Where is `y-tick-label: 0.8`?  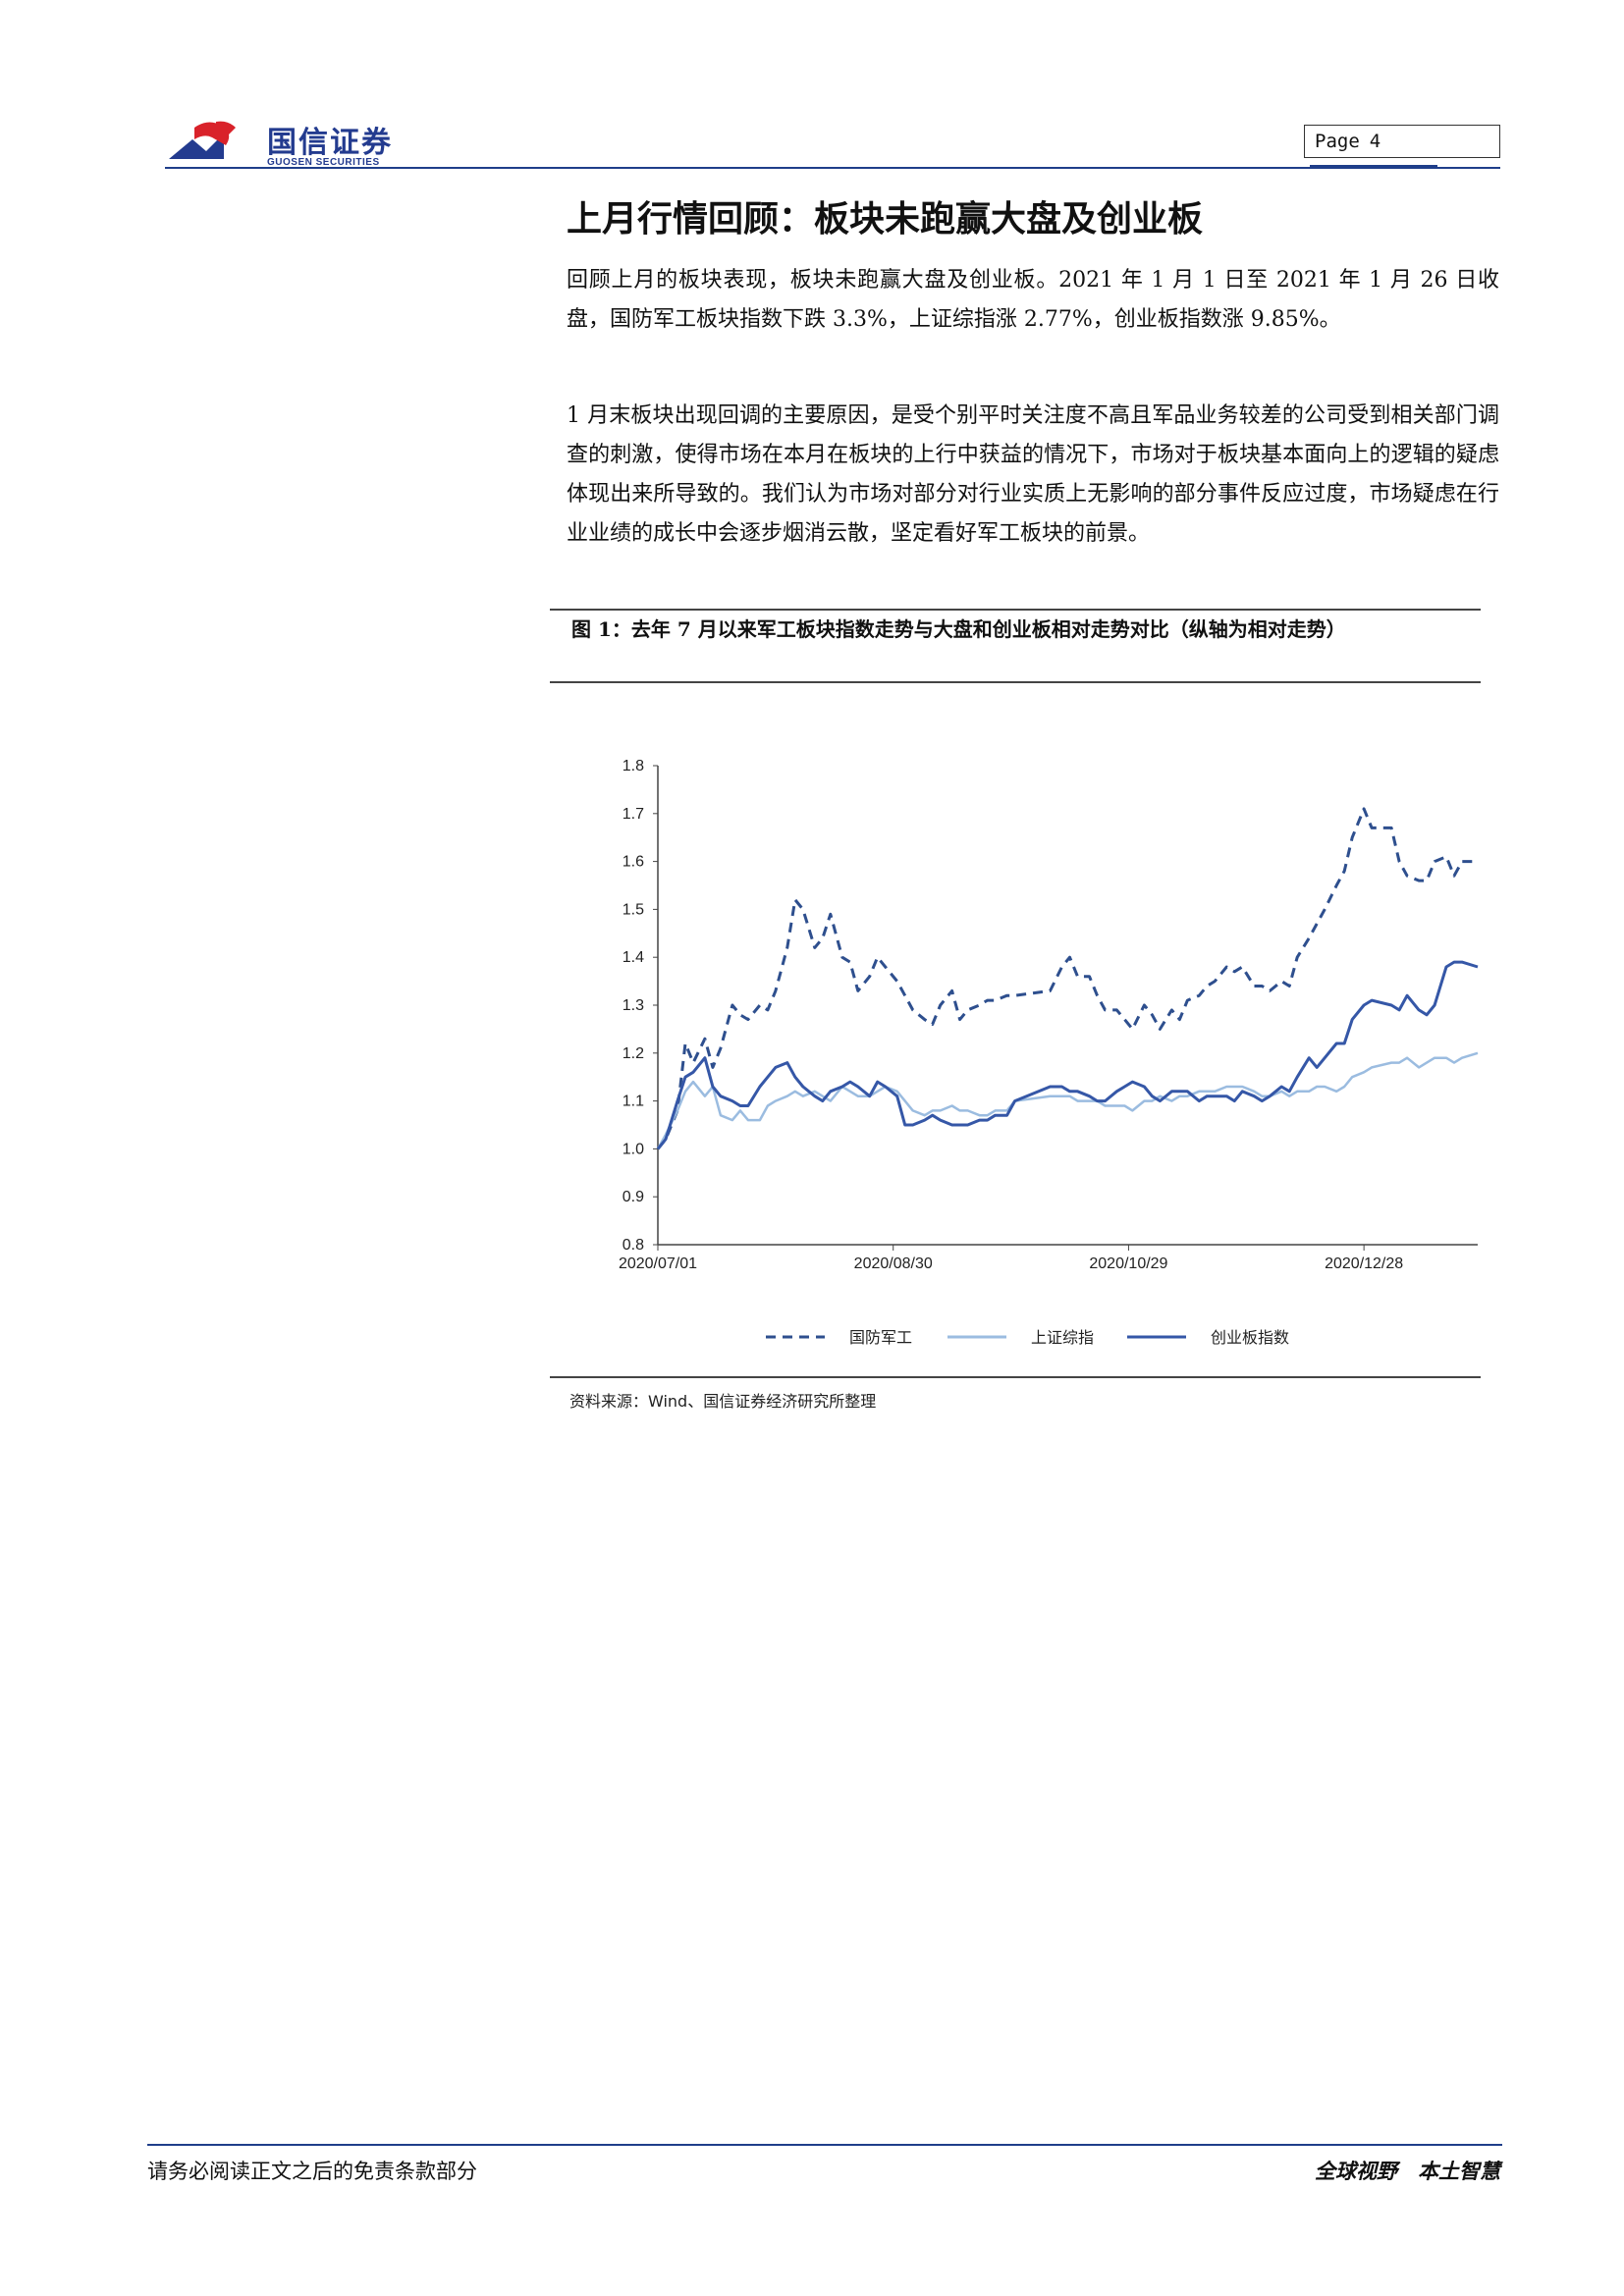
y-tick-label: 0.8 is located at coordinates (633, 1245).